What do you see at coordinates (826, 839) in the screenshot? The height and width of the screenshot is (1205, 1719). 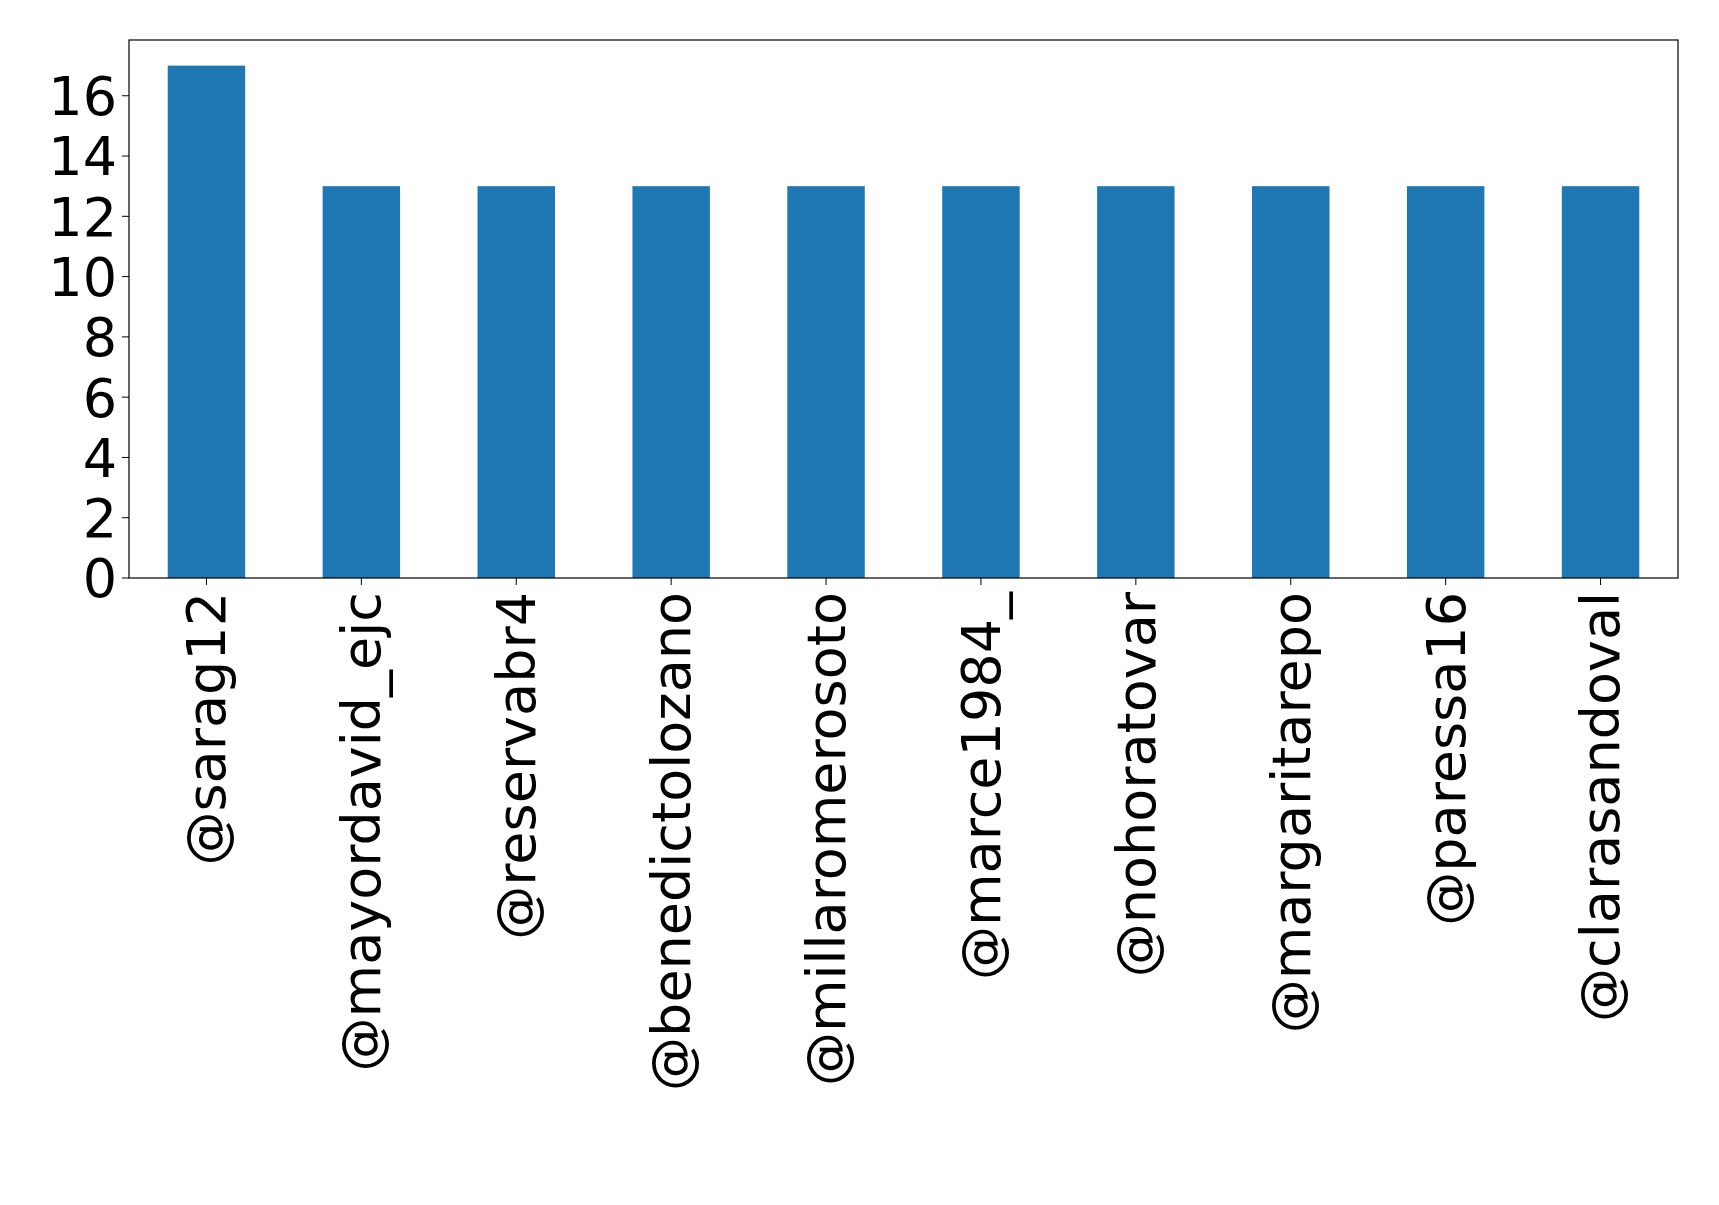 I see `x-tick-label: @millaromerosoto` at bounding box center [826, 839].